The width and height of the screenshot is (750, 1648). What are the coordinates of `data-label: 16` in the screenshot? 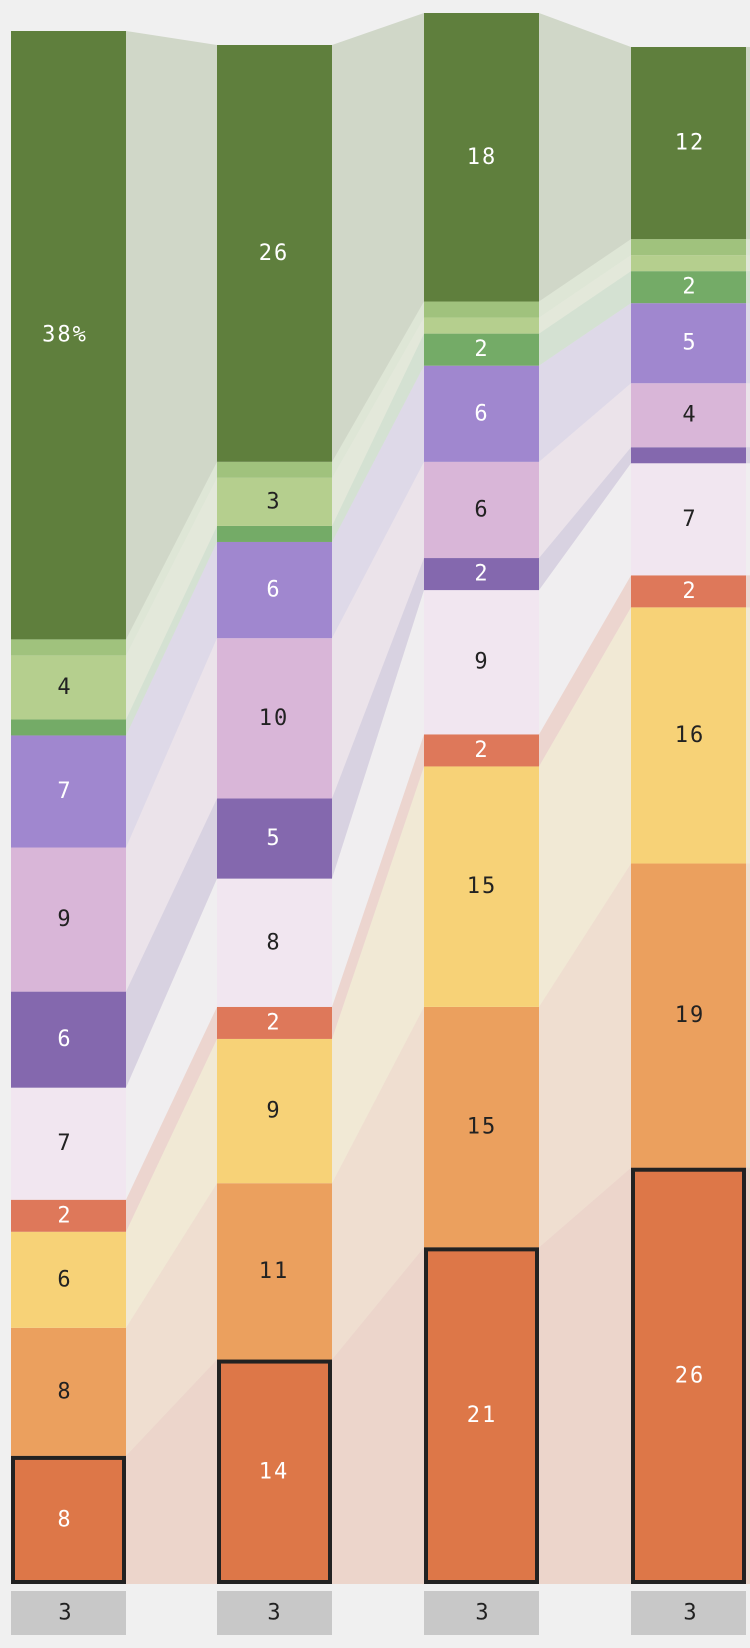 It's located at (690, 735).